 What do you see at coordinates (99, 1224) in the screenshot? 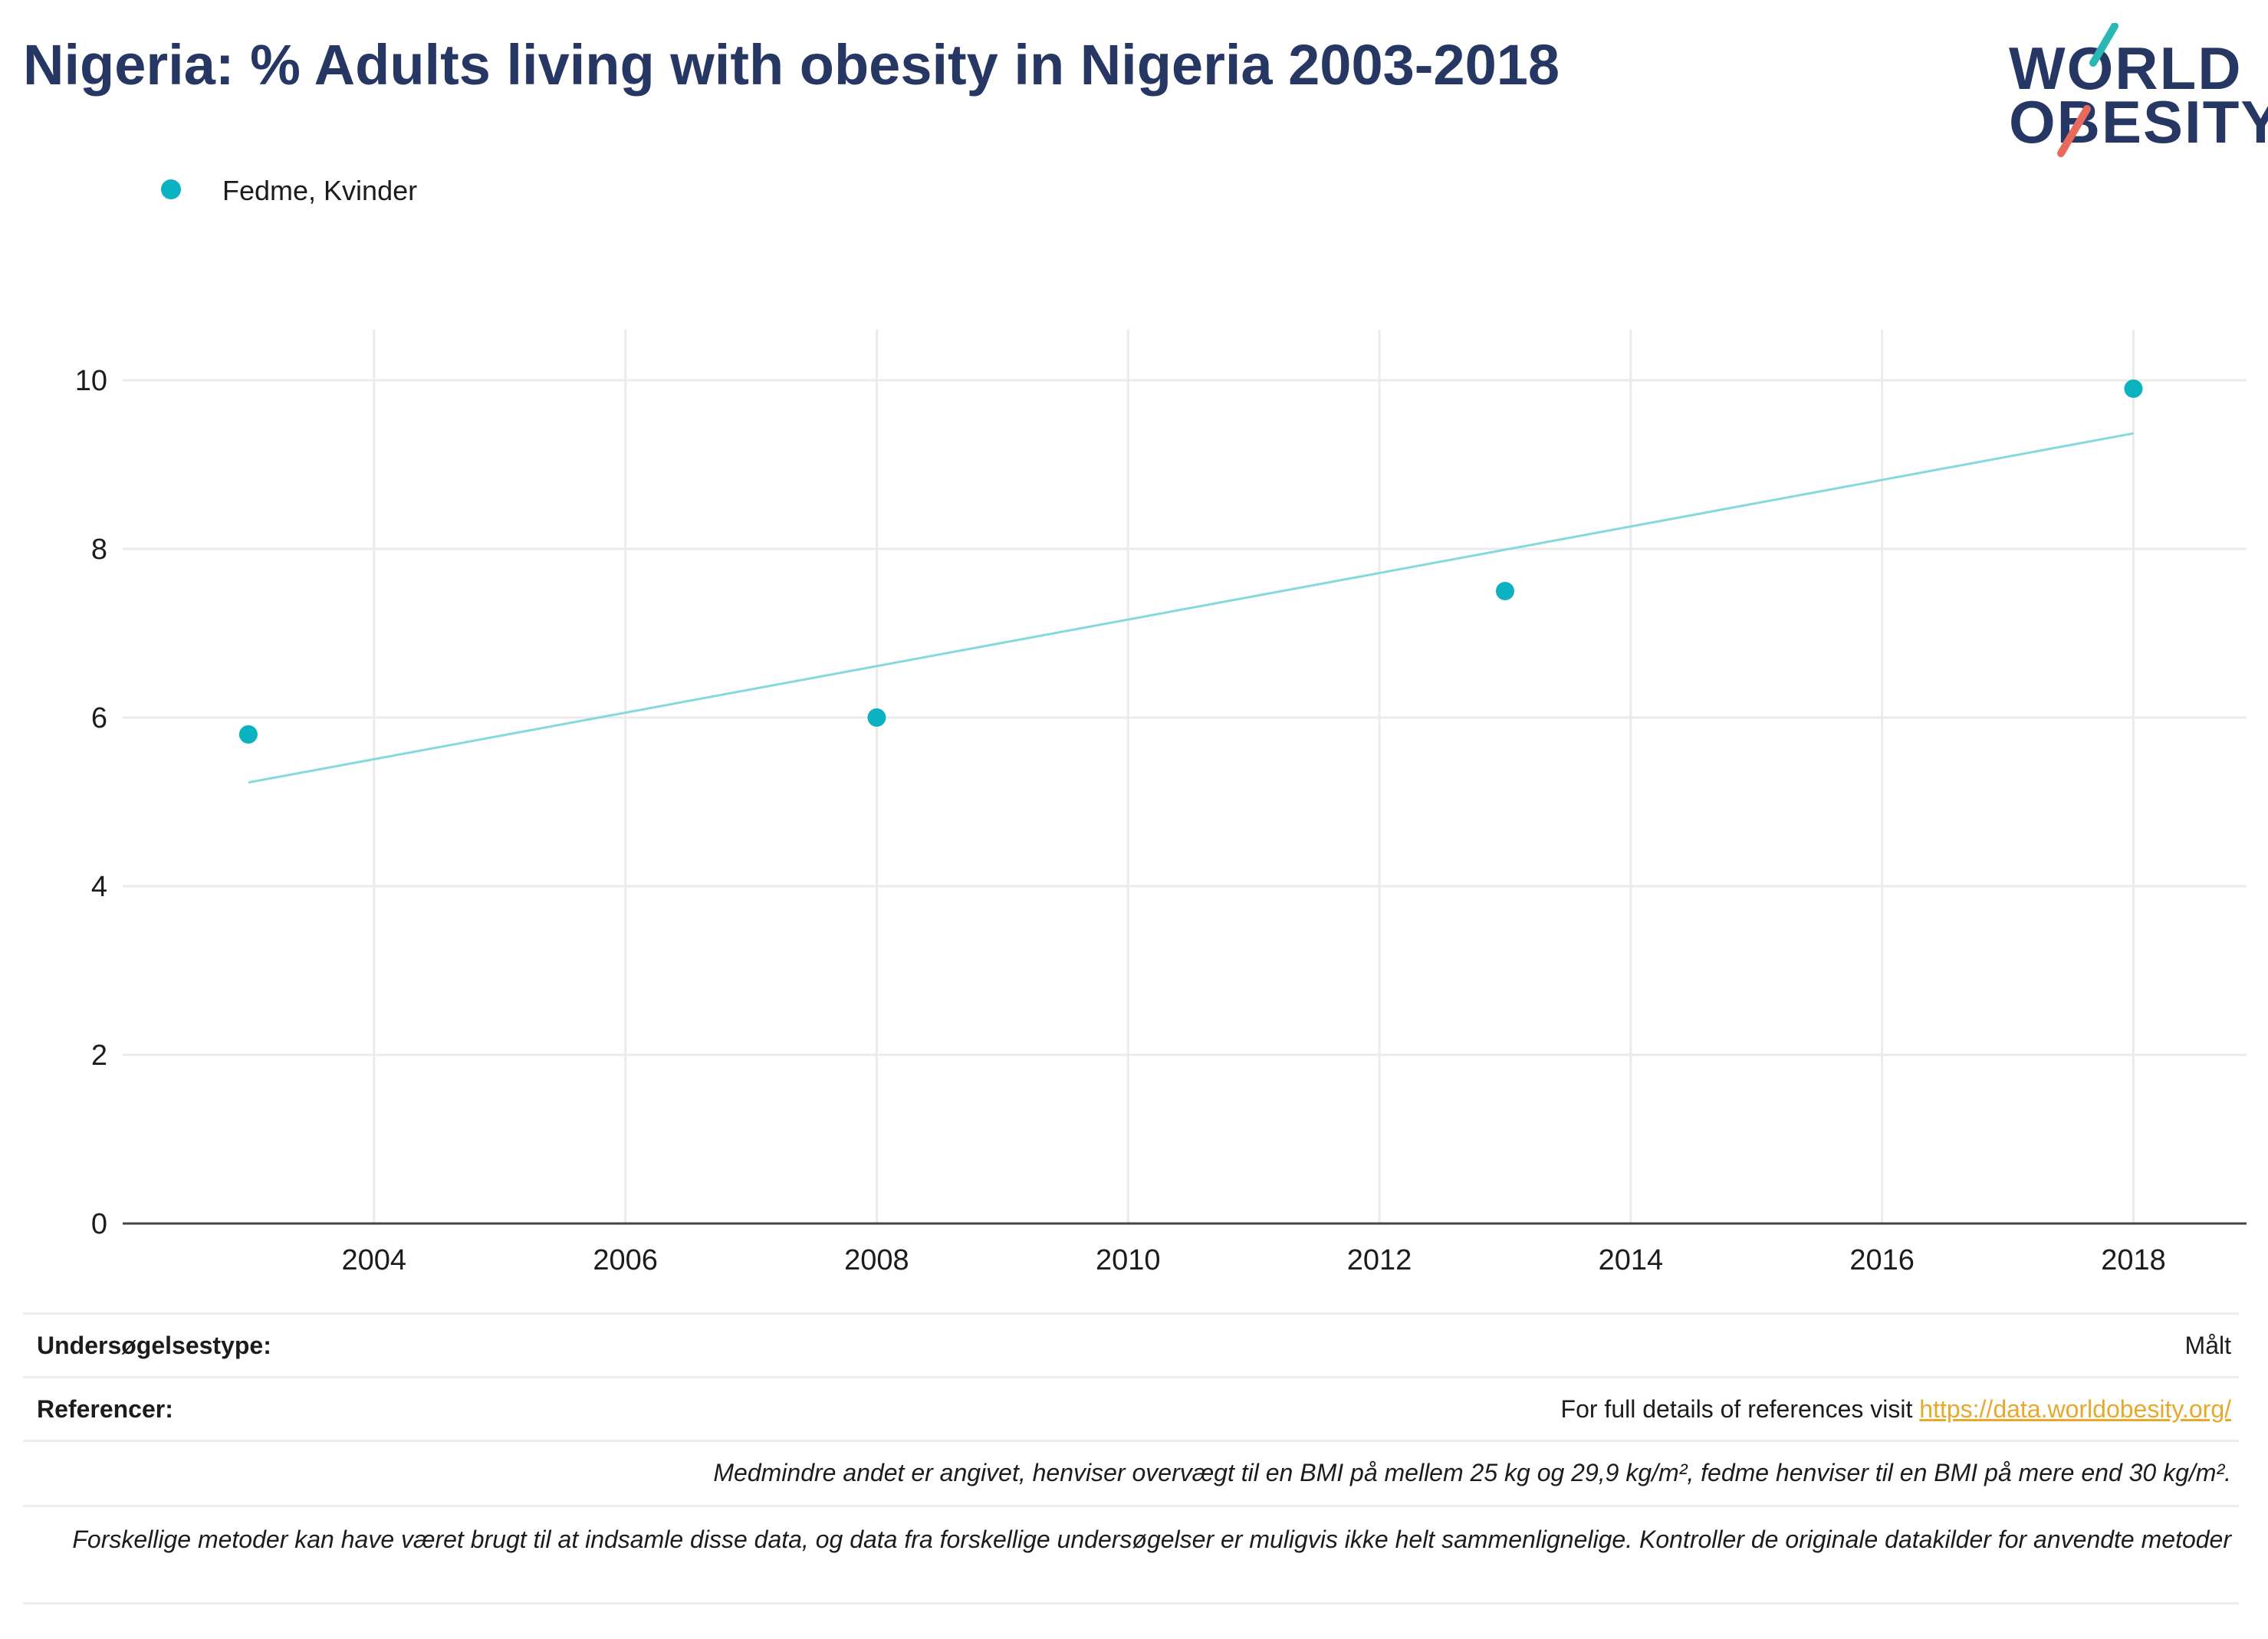
I see `y-tick-label: 0` at bounding box center [99, 1224].